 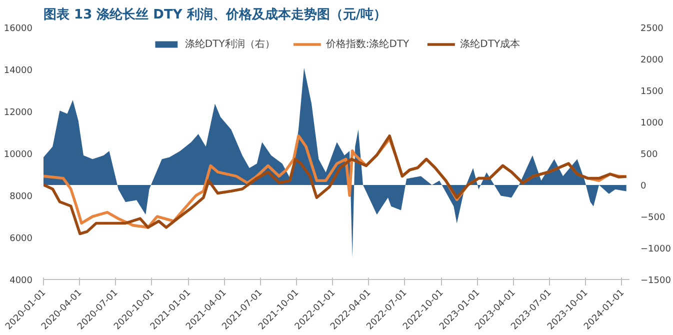 I want to click on y2-tick-label: 0, so click(x=643, y=187).